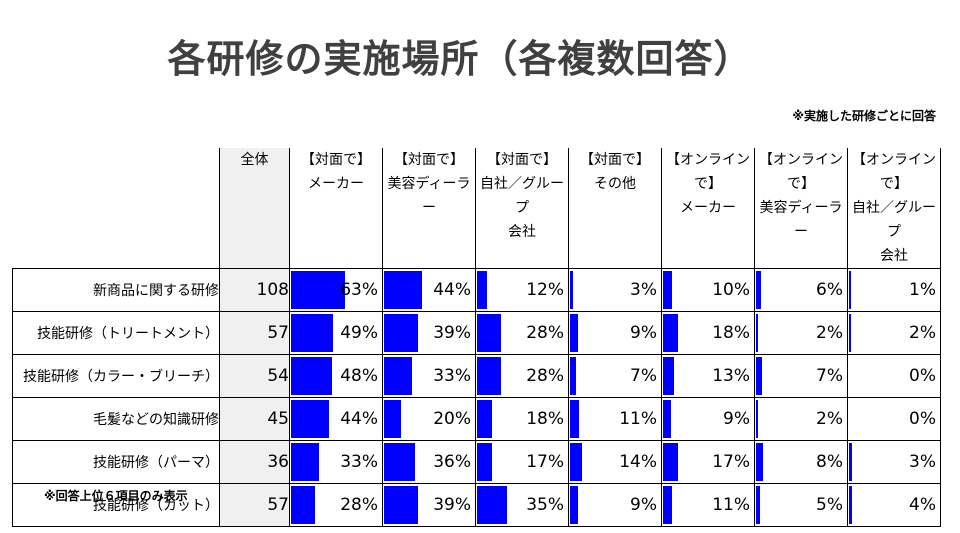  Describe the element at coordinates (116, 376) in the screenshot. I see `row-label: 技能研修（カラー・ブリーチ）` at that location.